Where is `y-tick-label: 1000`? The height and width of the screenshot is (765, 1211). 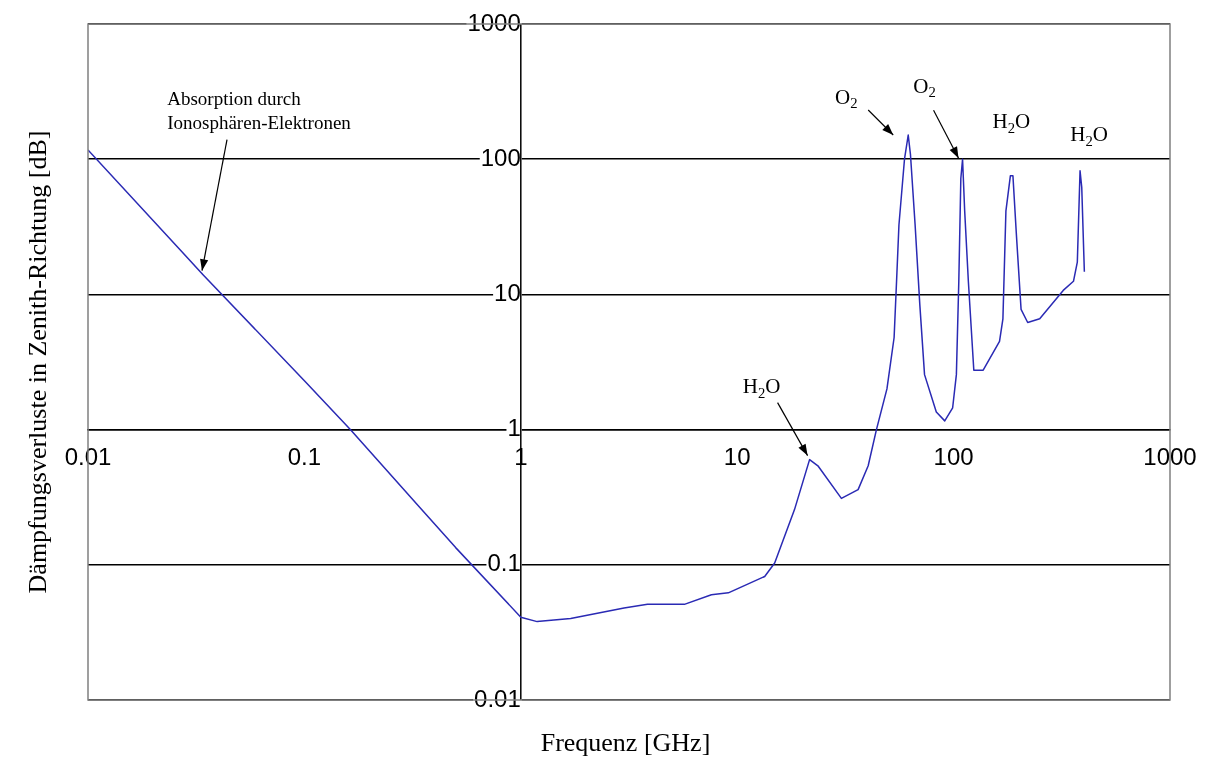 y-tick-label: 1000 is located at coordinates (494, 22).